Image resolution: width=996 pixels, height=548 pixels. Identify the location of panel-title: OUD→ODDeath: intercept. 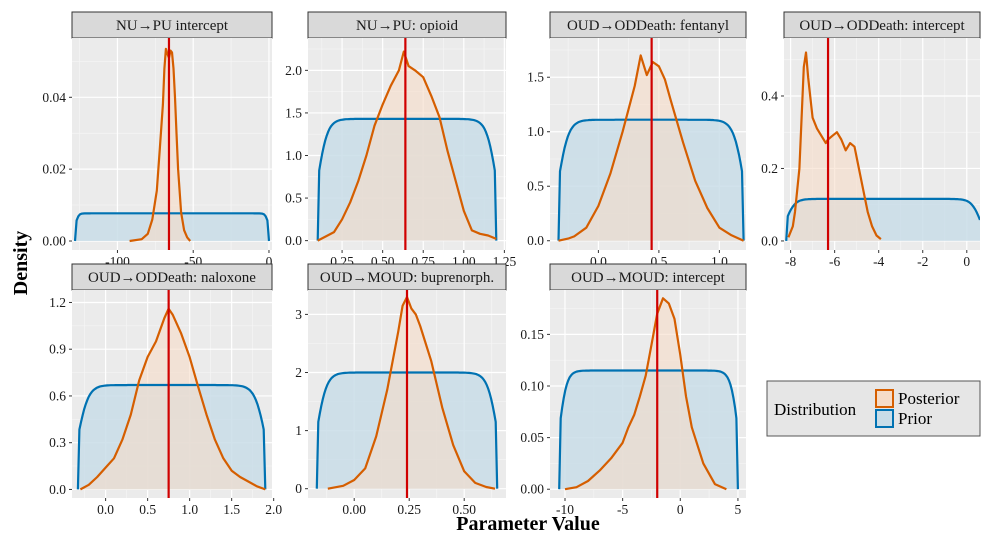
(882, 26).